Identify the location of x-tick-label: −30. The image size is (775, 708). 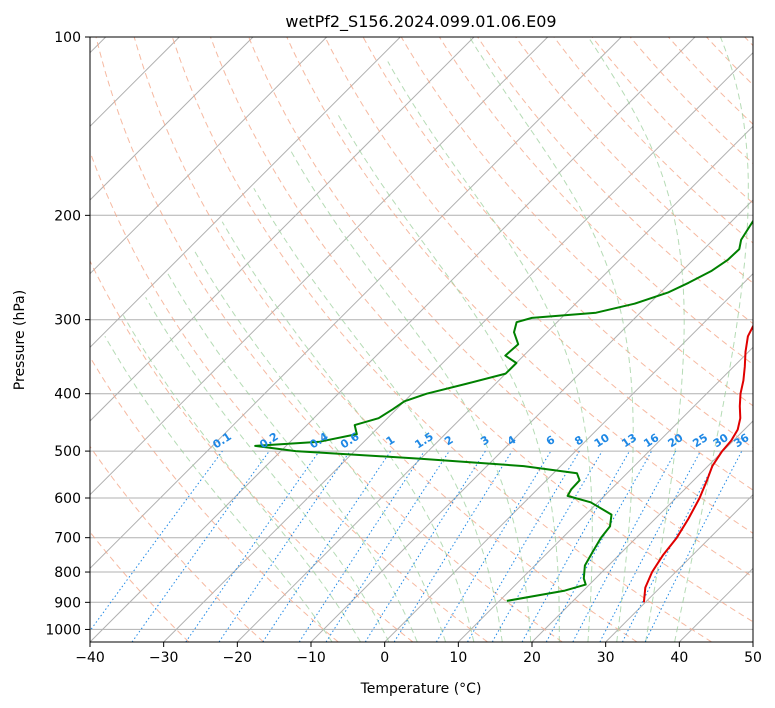
(164, 658).